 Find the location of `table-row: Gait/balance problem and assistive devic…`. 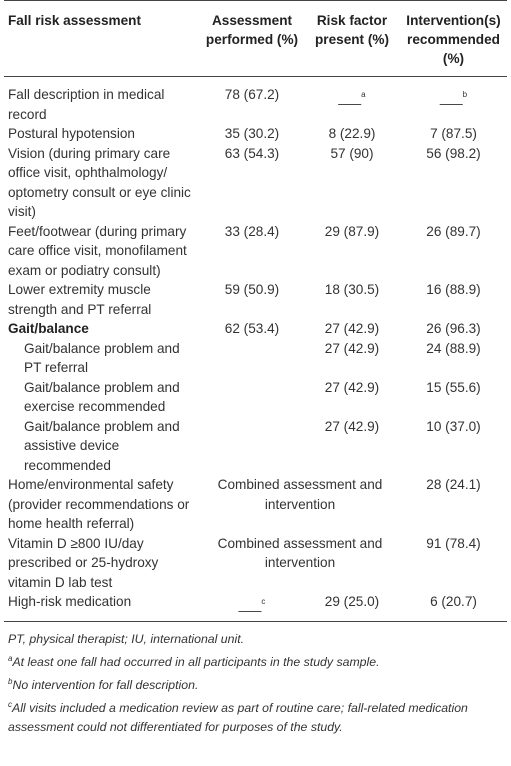

table-row: Gait/balance problem and assistive devic… is located at coordinates (255, 446).